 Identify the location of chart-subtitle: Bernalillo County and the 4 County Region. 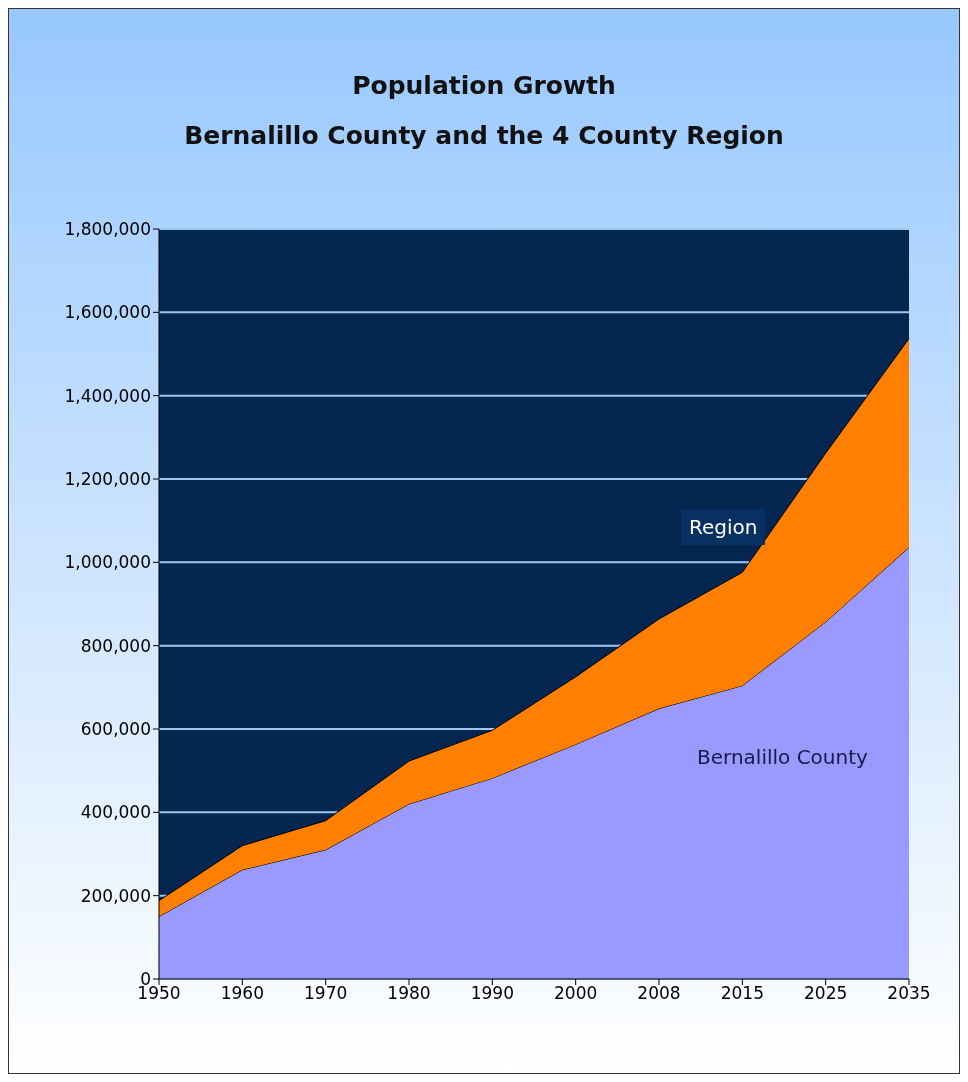
(484, 136).